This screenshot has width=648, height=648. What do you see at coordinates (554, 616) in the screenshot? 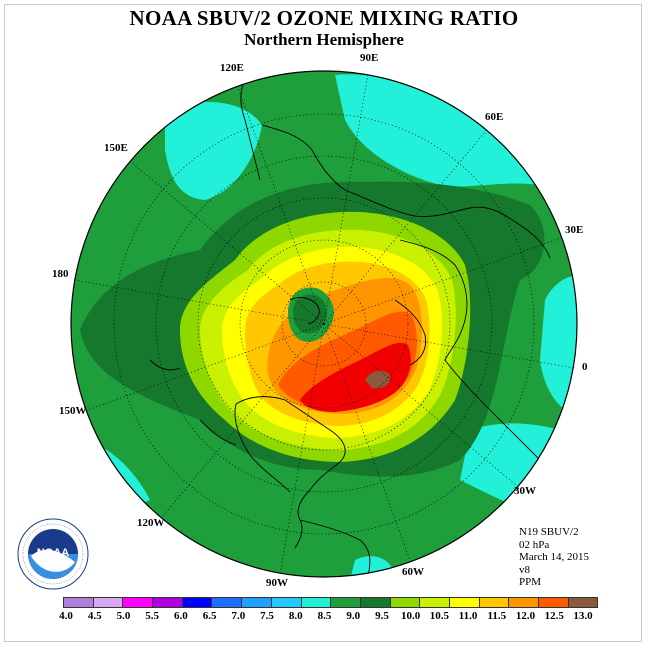
I see `colorbar-tick-label: 12.5` at bounding box center [554, 616].